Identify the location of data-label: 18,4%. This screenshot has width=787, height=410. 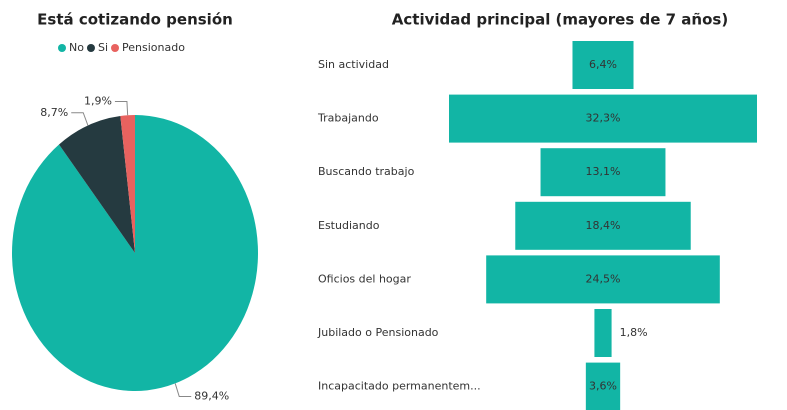
(603, 225).